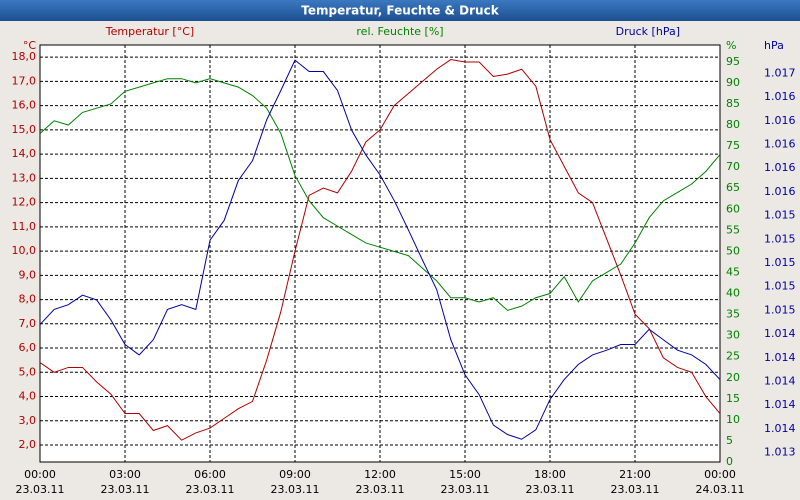  I want to click on y3-tick-label: 1.017, so click(780, 72).